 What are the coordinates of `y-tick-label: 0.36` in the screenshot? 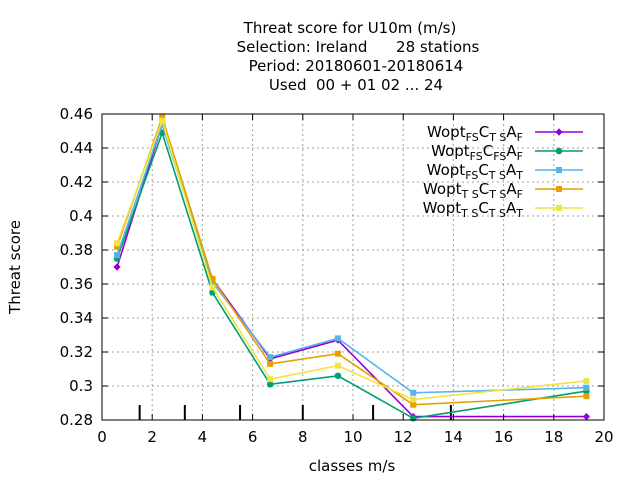 It's located at (76, 284).